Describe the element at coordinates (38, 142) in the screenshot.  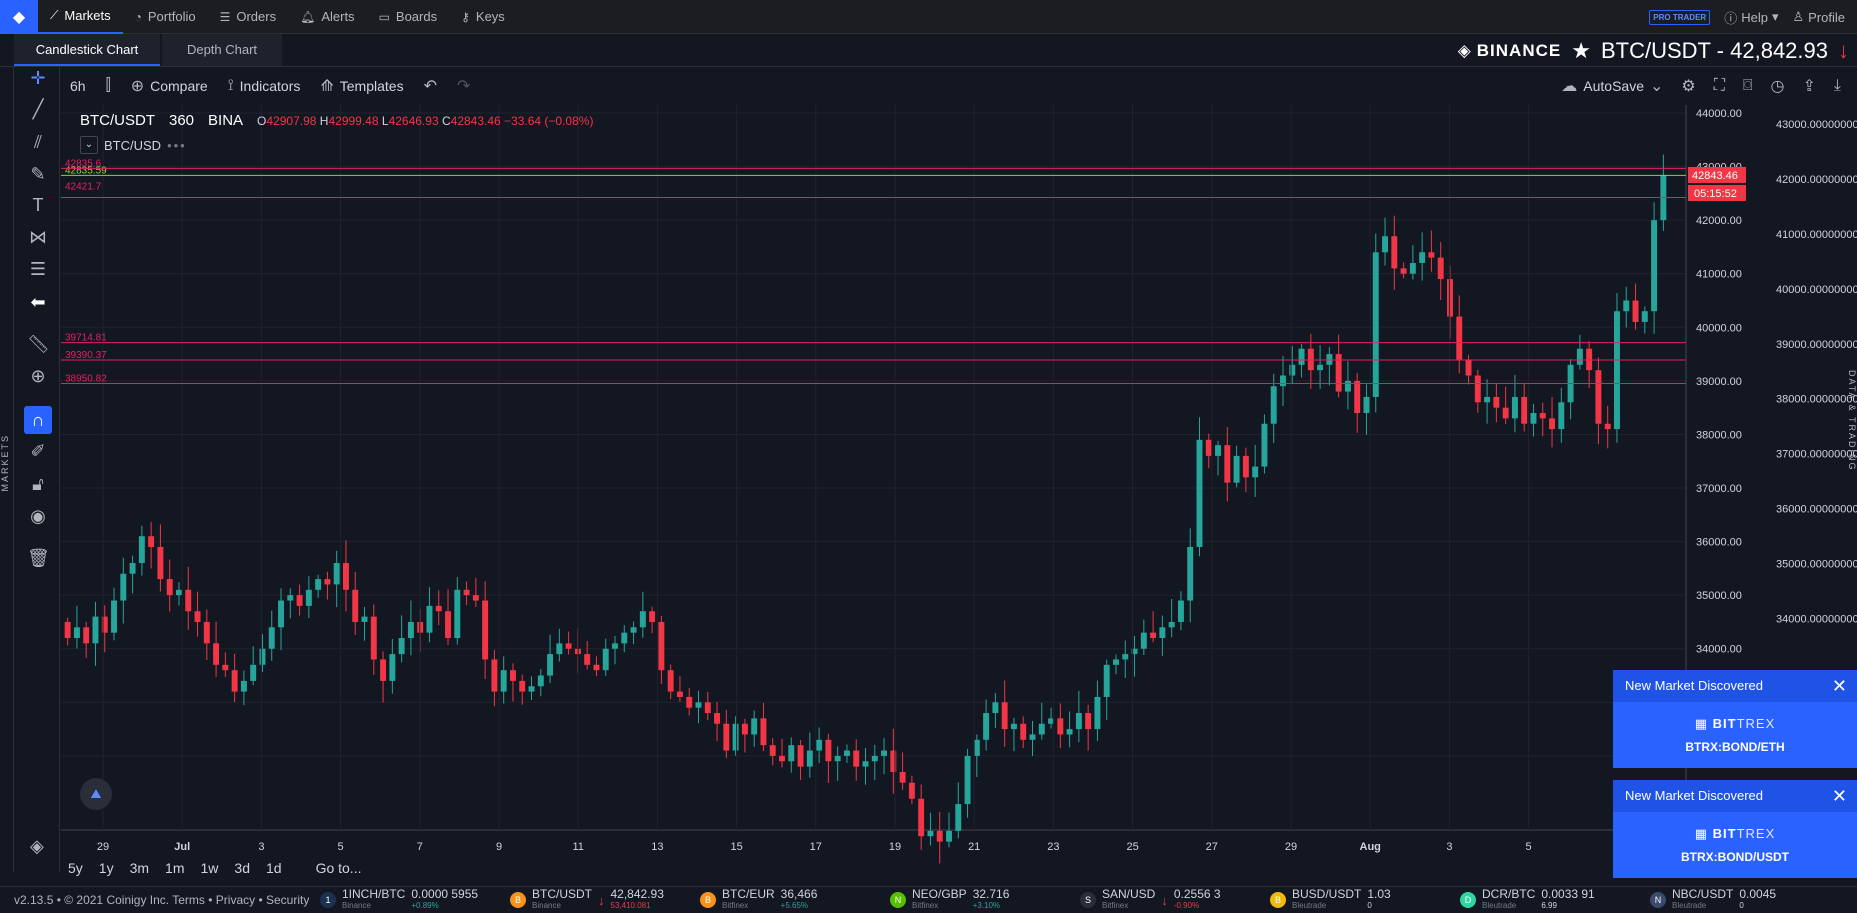
I see `pitchfork-icon: ⫽` at that location.